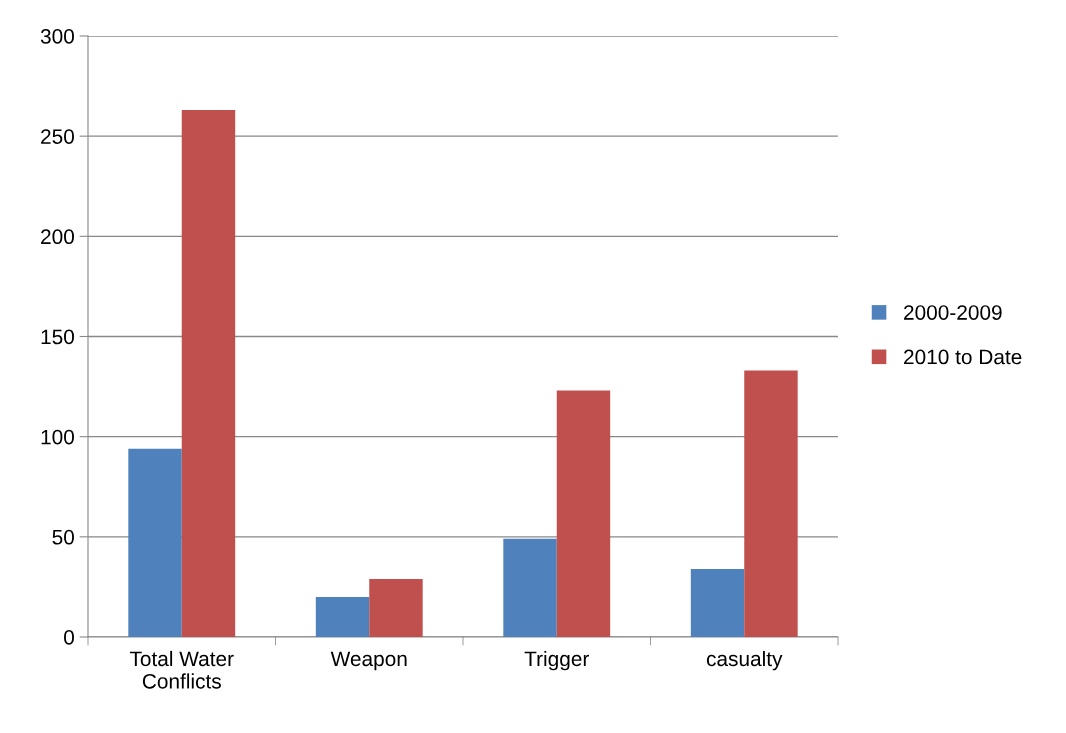 This screenshot has width=1066, height=733. Describe the element at coordinates (57, 337) in the screenshot. I see `y-tick-label: 150` at that location.